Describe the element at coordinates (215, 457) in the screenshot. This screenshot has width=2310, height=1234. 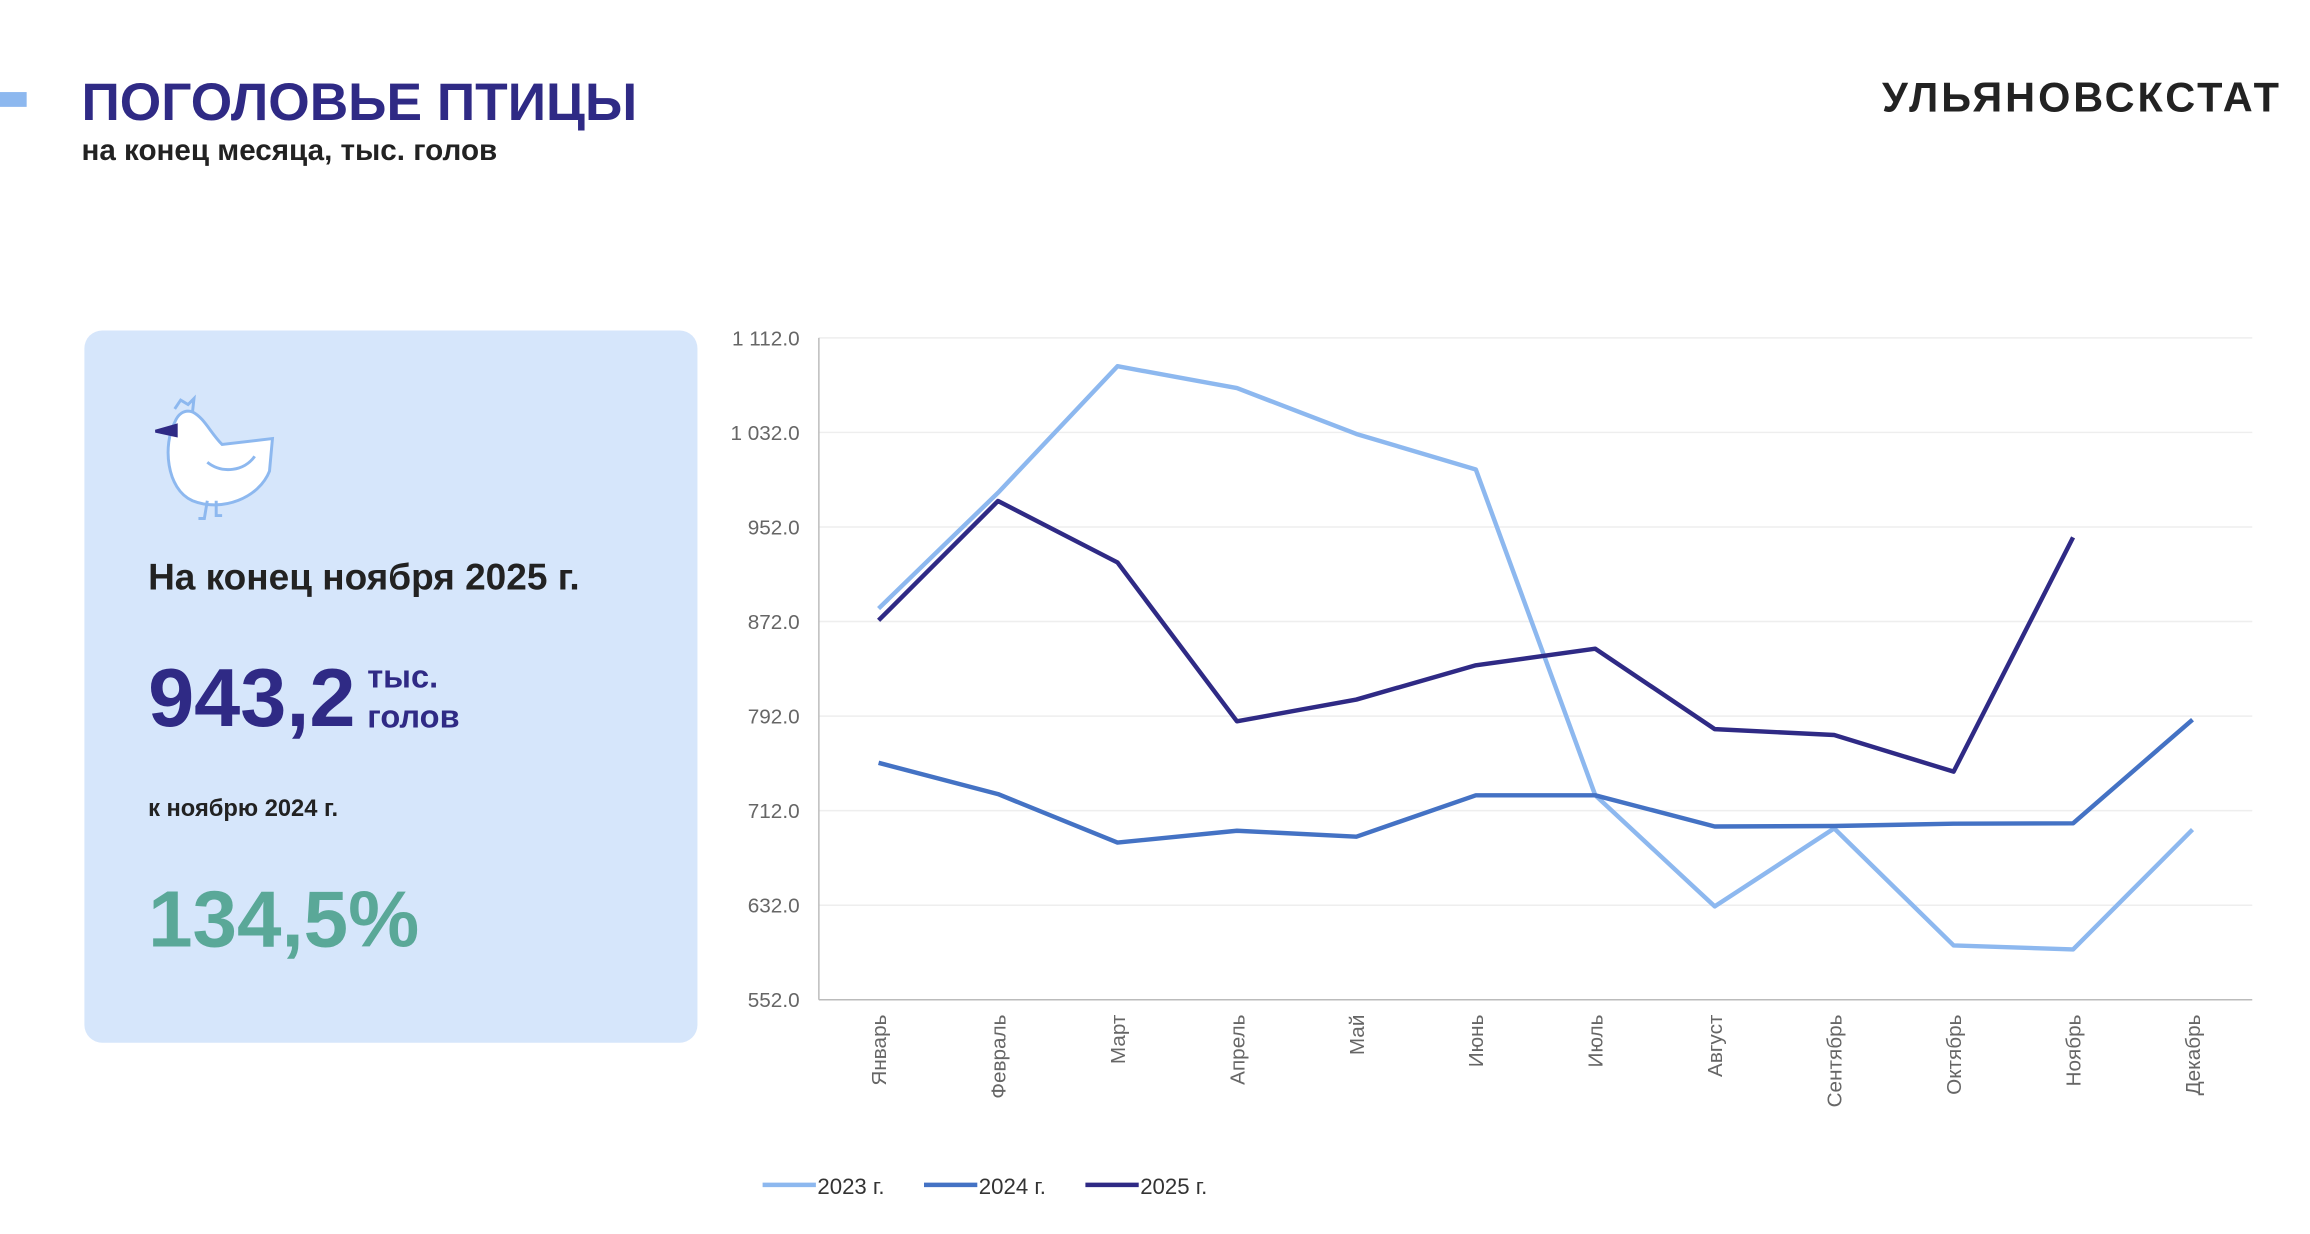
I see `hen-icon` at that location.